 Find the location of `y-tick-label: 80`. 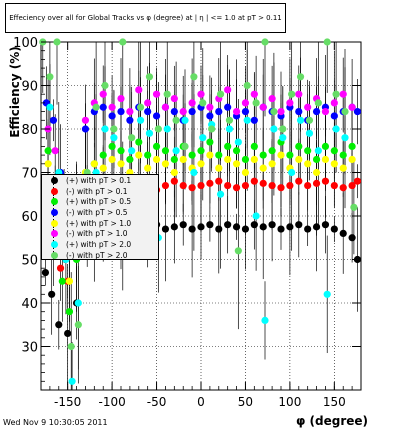

y-tick-label: 80 is located at coordinates (29, 130).